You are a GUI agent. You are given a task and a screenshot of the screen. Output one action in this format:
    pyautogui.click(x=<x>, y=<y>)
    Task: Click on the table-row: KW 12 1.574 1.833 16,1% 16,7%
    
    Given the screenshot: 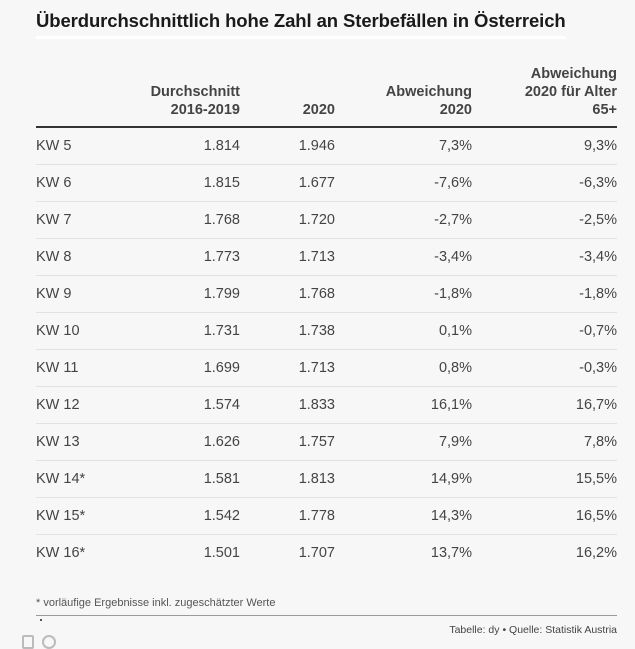 What is the action you would take?
    pyautogui.click(x=326, y=405)
    